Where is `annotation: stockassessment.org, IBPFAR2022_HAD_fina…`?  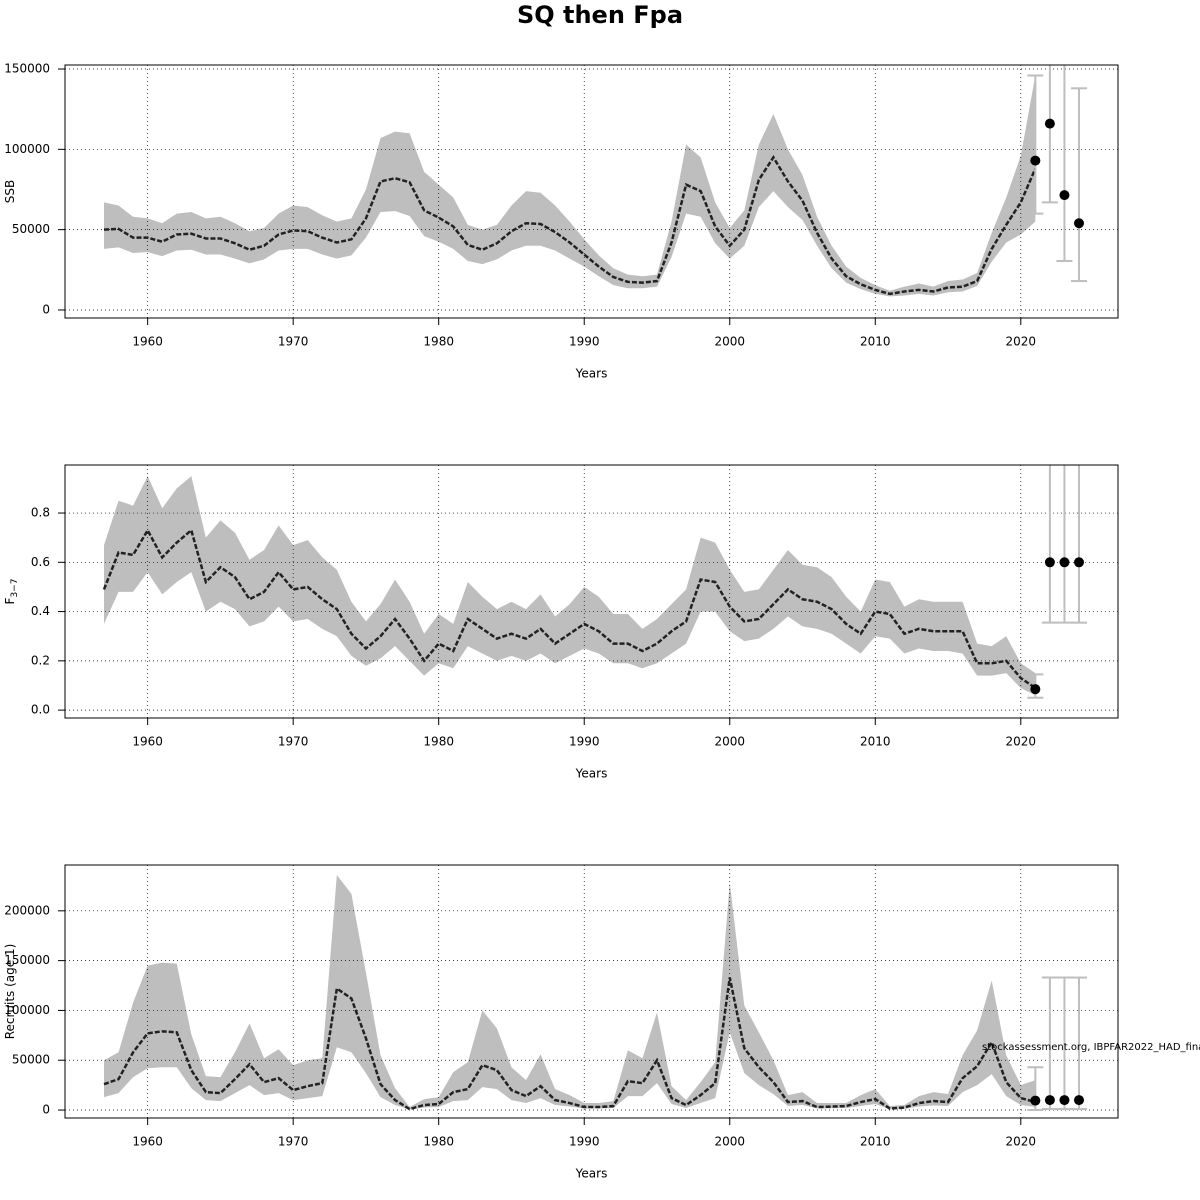 annotation: stockassessment.org, IBPFAR2022_HAD_fina… is located at coordinates (1091, 1047).